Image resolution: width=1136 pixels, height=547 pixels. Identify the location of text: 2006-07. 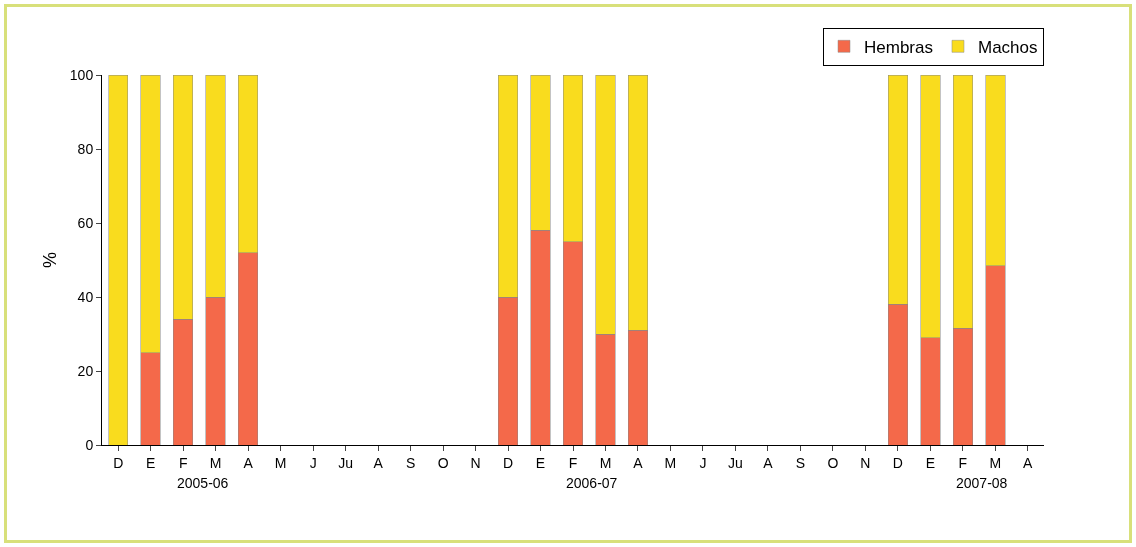
(592, 483).